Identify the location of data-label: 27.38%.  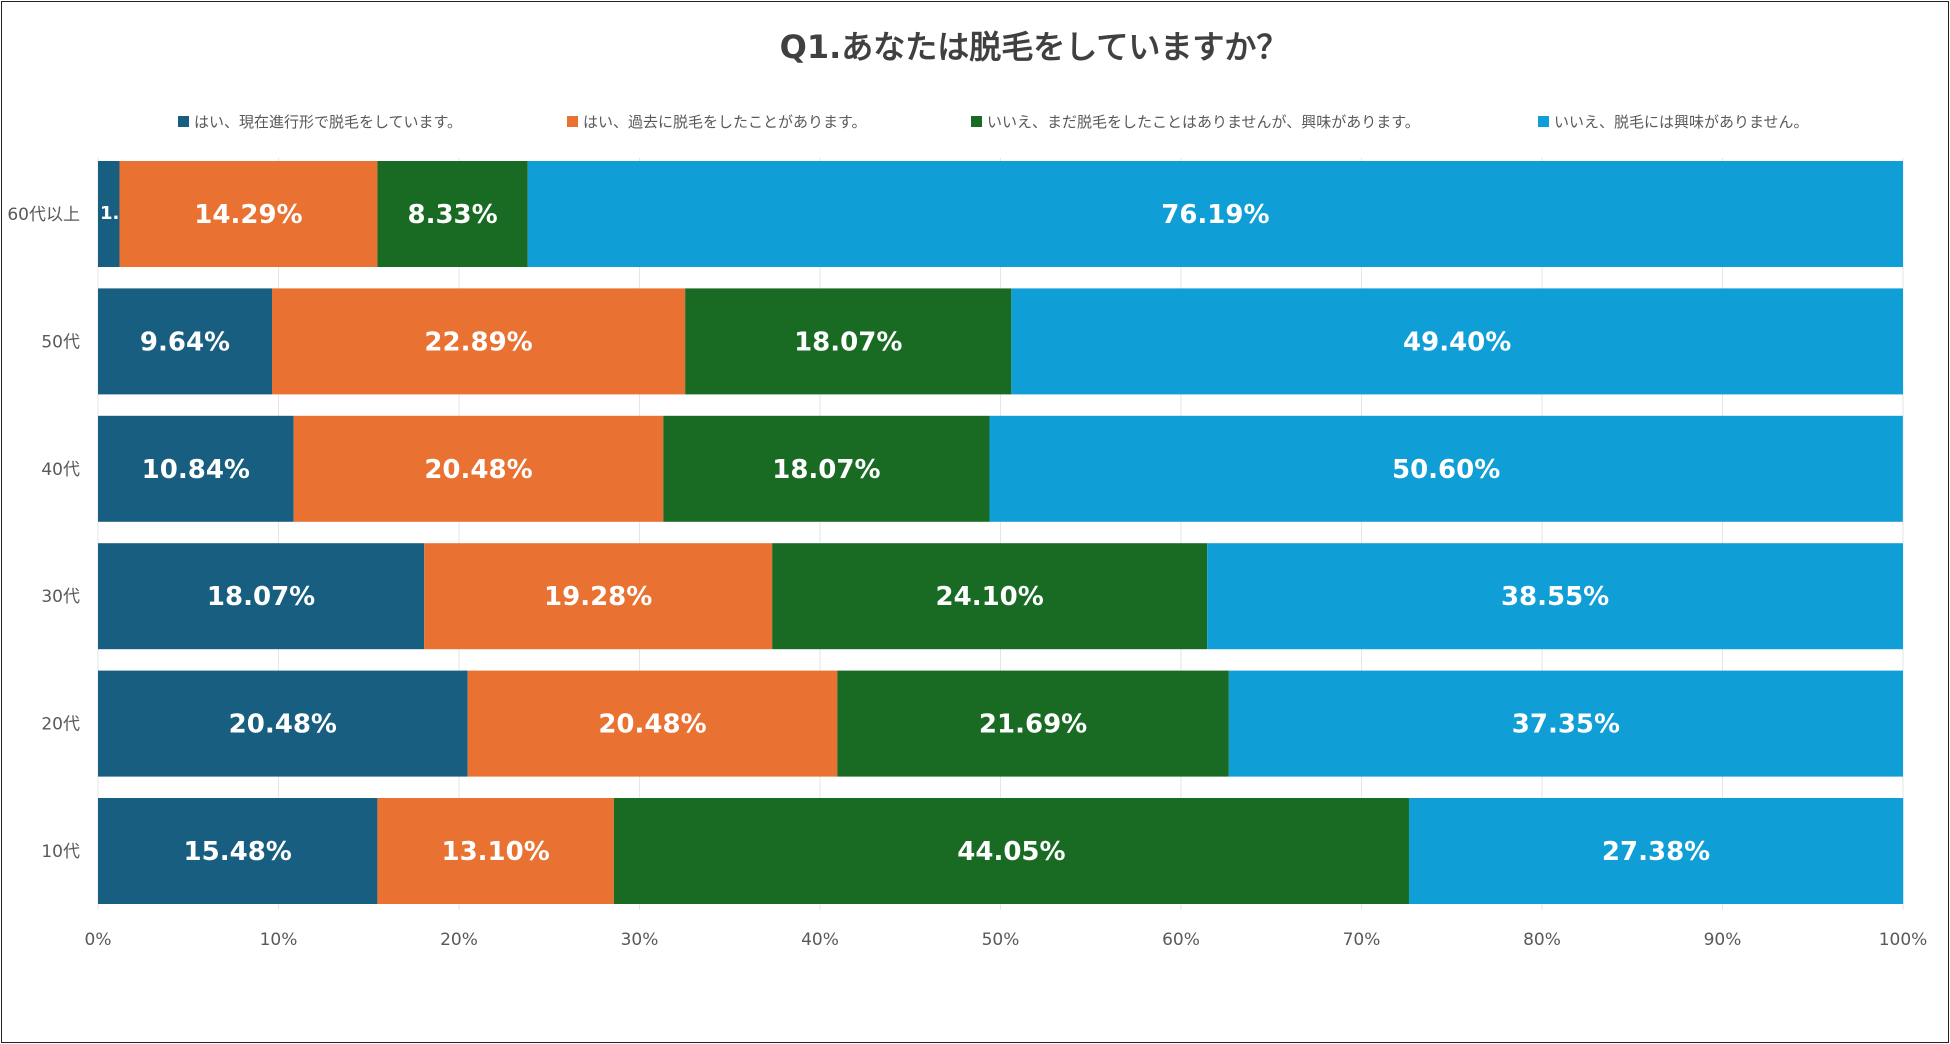
(1656, 852).